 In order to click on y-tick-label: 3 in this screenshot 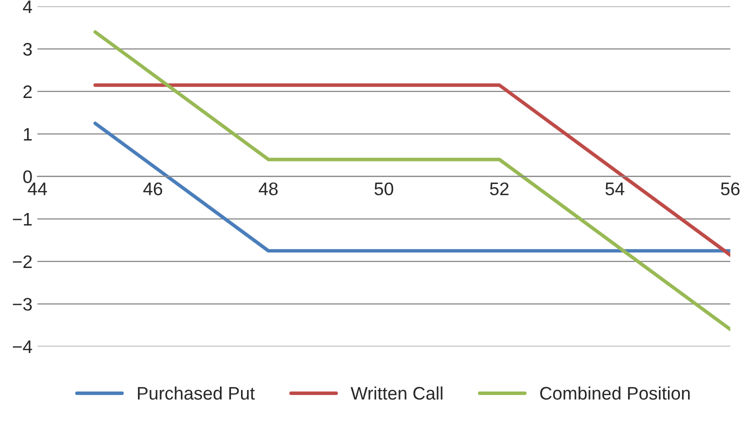, I will do `click(27, 49)`.